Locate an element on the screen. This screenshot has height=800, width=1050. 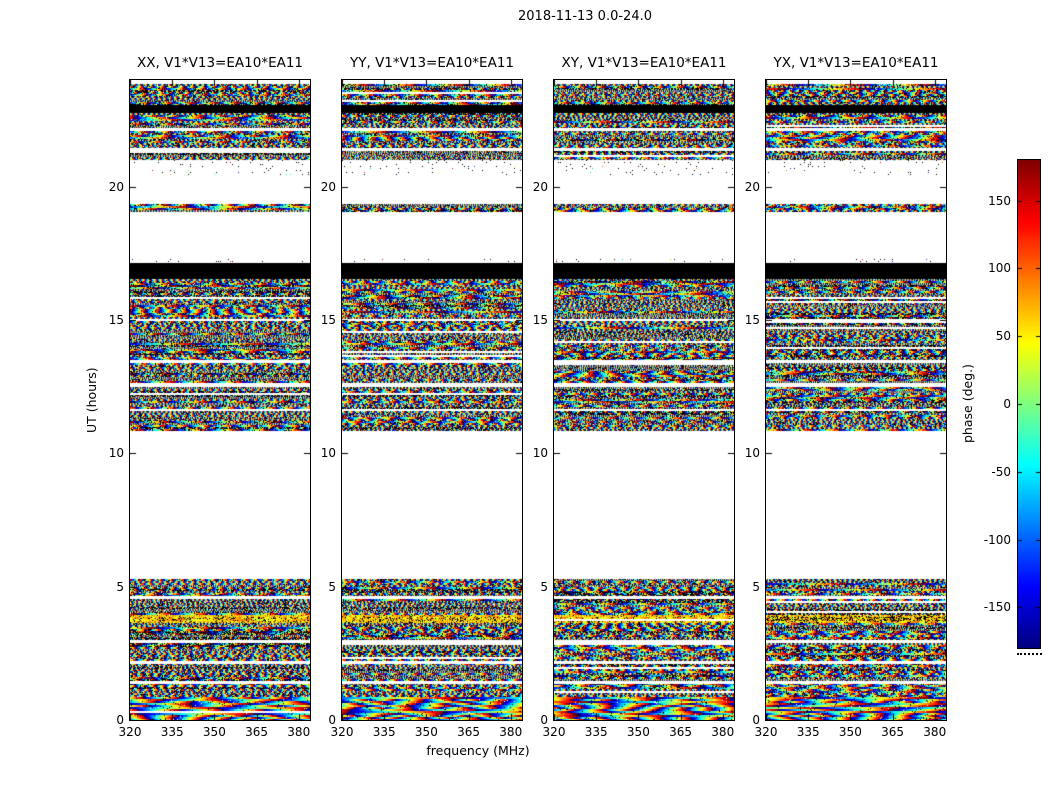
panel-xy-title: XY, V1*V13=EA10*EA11 is located at coordinates (644, 63).